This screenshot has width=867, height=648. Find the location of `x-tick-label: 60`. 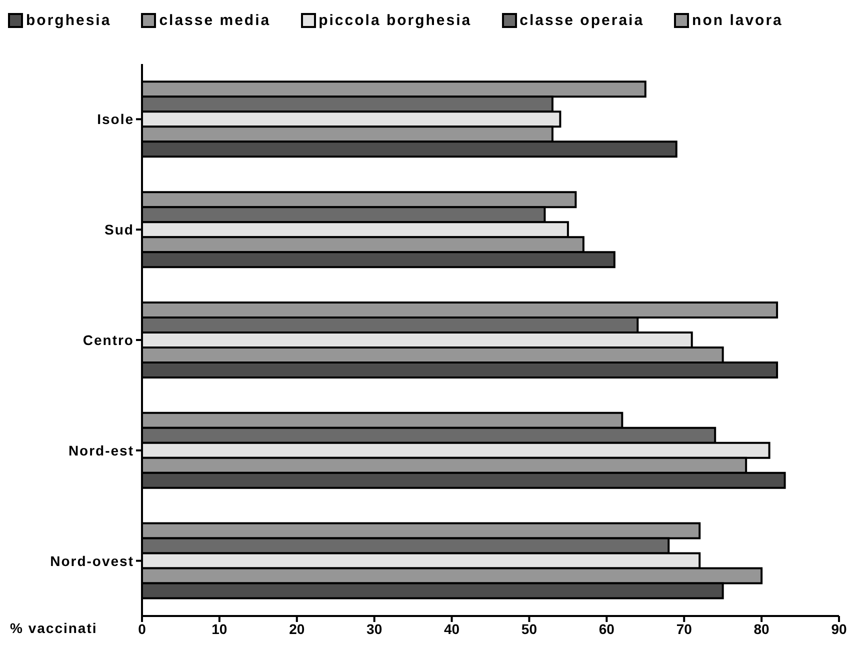

x-tick-label: 60 is located at coordinates (606, 628).